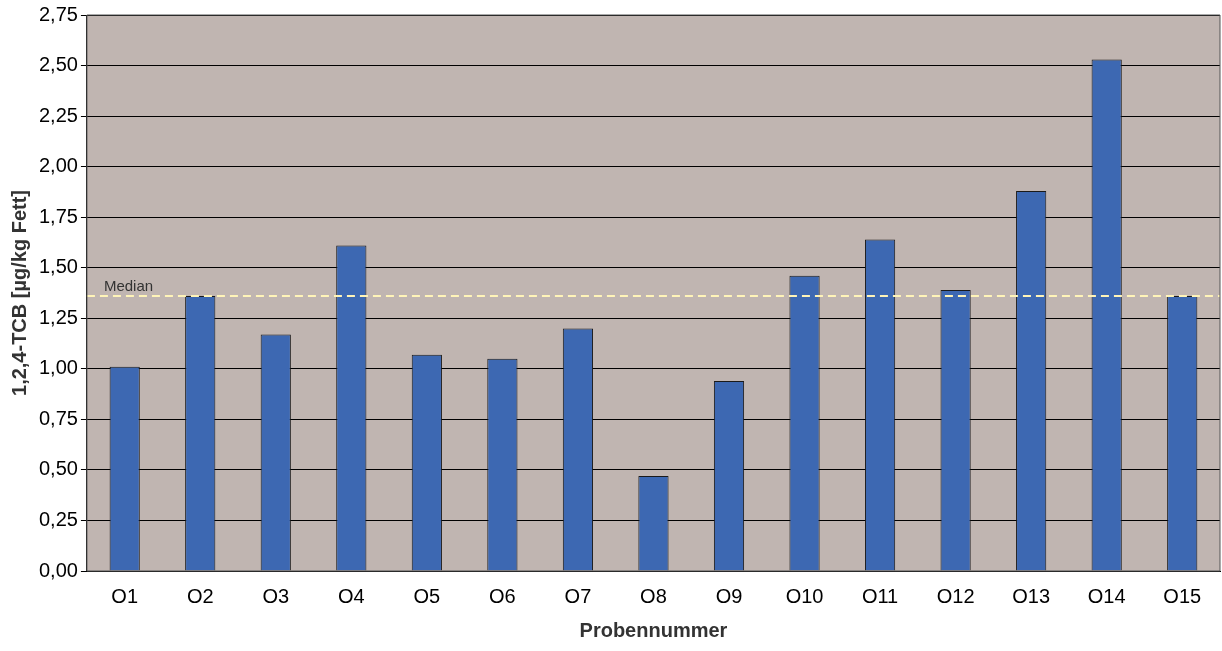 This screenshot has width=1222, height=651. I want to click on x-tick-label: O13, so click(1031, 595).